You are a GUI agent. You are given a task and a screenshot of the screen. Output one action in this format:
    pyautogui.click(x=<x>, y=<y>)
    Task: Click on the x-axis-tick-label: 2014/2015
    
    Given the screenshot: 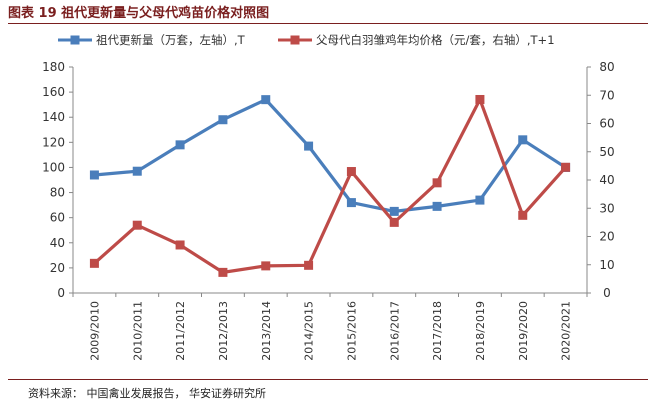 What is the action you would take?
    pyautogui.click(x=309, y=331)
    